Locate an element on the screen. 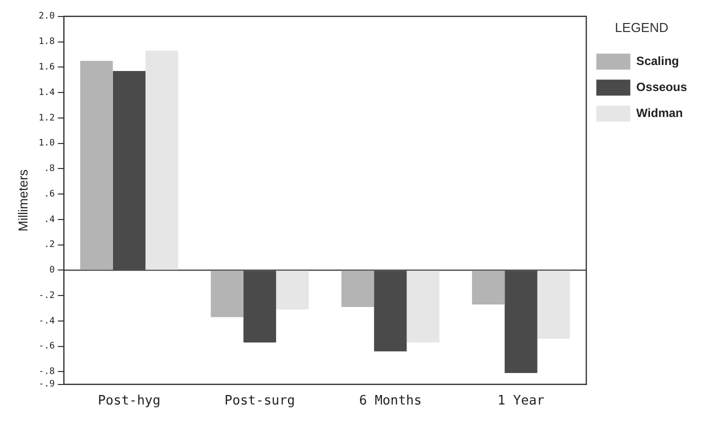 The width and height of the screenshot is (715, 426). y-axis-title: Millimeters is located at coordinates (22, 200).